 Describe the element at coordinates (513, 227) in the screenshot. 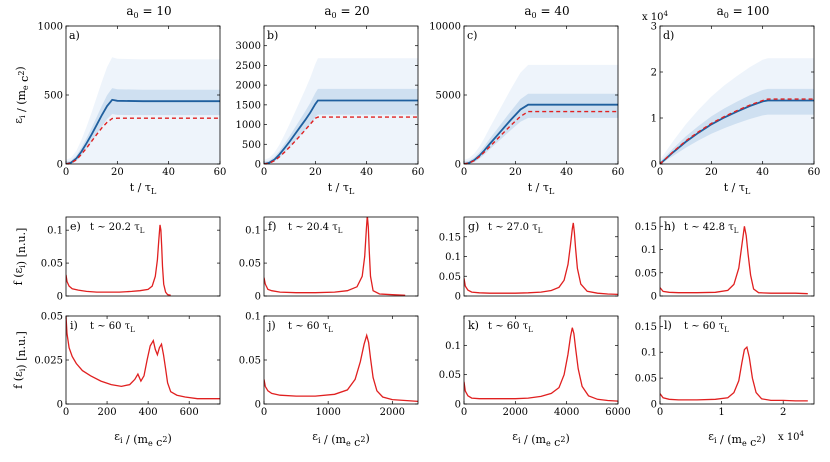

I see `annotation-text: t ~ 27.0 τ` at that location.